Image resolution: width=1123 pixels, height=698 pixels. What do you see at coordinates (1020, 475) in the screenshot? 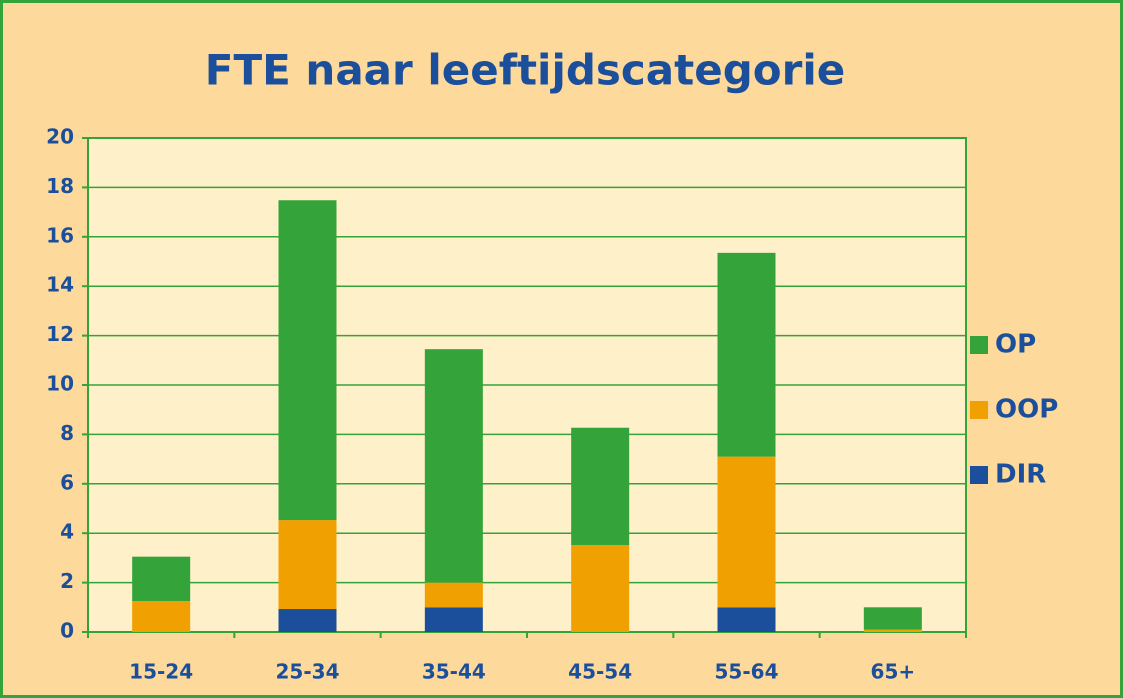
I see `legend-label: DIR` at bounding box center [1020, 475].